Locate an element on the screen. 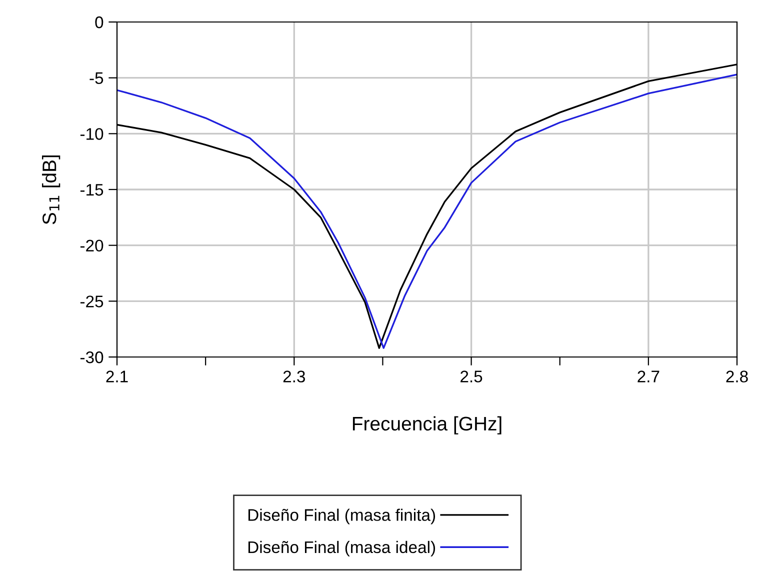  y-tick-label: -30 is located at coordinates (92, 357).